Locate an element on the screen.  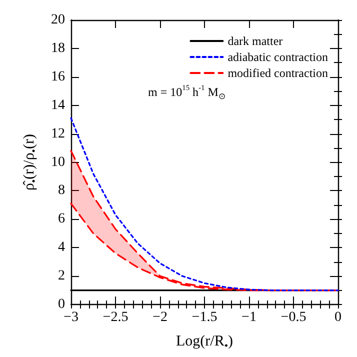
y-tick-label: 2 is located at coordinates (61, 276).